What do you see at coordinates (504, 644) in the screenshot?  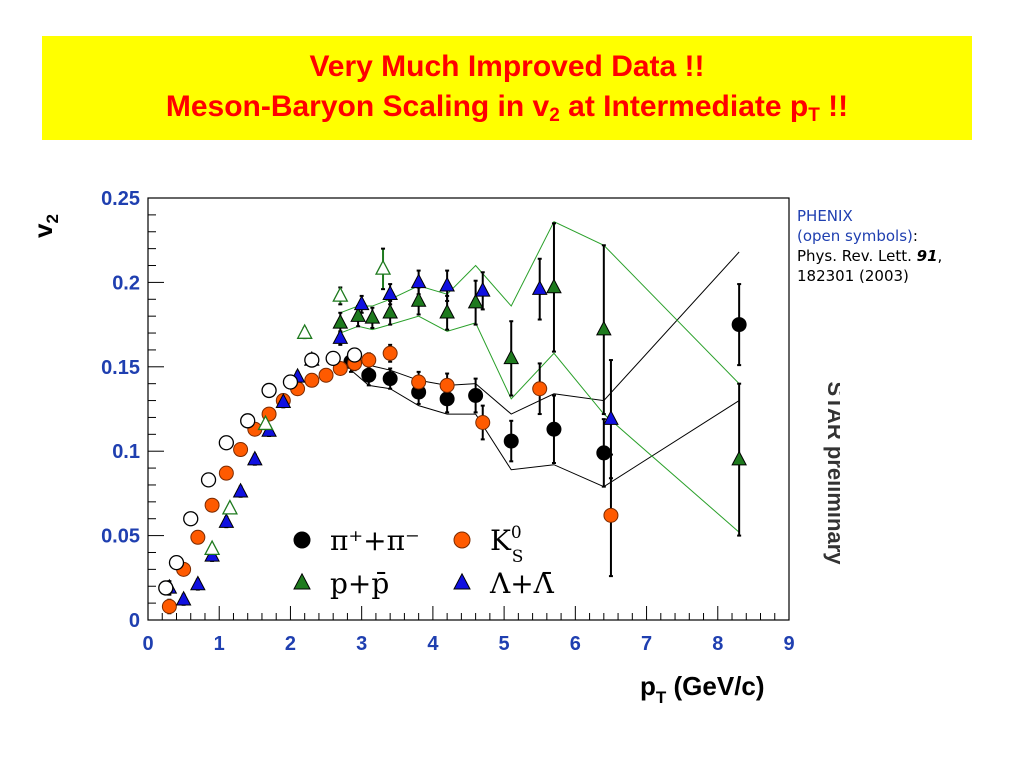 I see `x-tick-label: 5` at bounding box center [504, 644].